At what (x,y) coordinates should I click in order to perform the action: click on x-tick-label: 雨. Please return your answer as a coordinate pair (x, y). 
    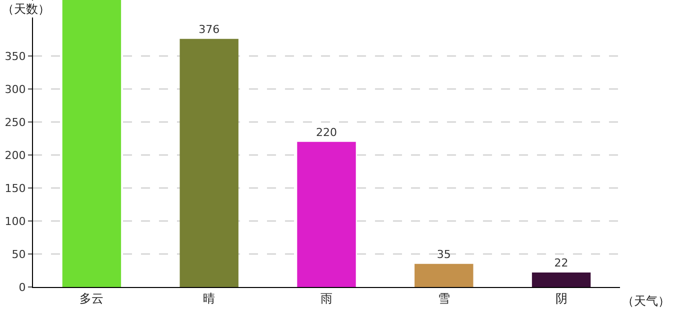
    Looking at the image, I should click on (326, 298).